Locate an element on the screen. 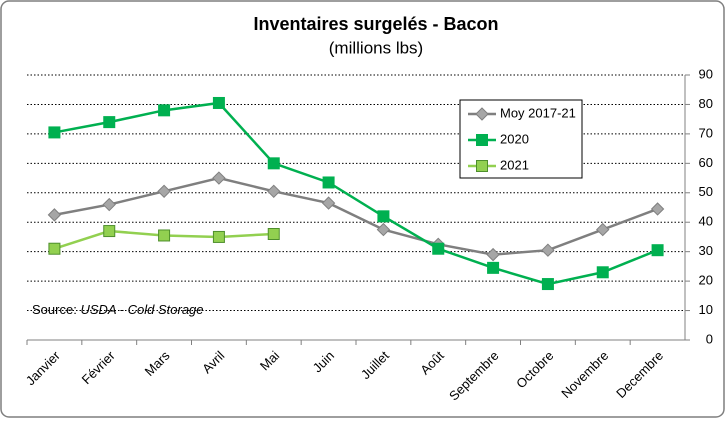  source-label: Source: is located at coordinates (54, 309).